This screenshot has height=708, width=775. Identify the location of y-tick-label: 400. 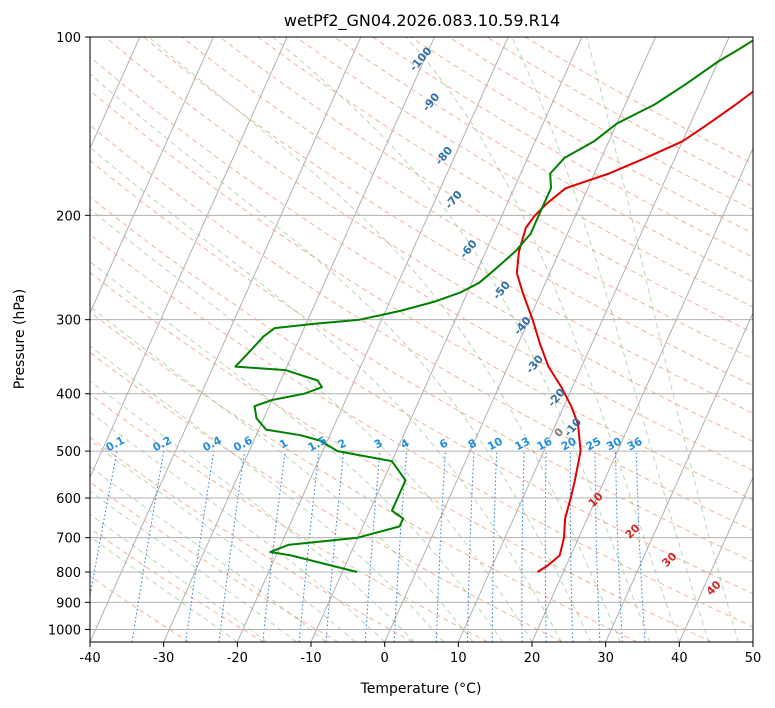
(68, 395).